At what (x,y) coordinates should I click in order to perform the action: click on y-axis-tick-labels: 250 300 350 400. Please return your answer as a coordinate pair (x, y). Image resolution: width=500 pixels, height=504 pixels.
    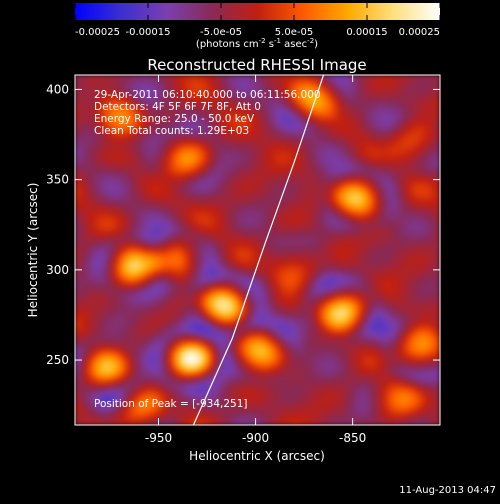
    Looking at the image, I should click on (57, 224).